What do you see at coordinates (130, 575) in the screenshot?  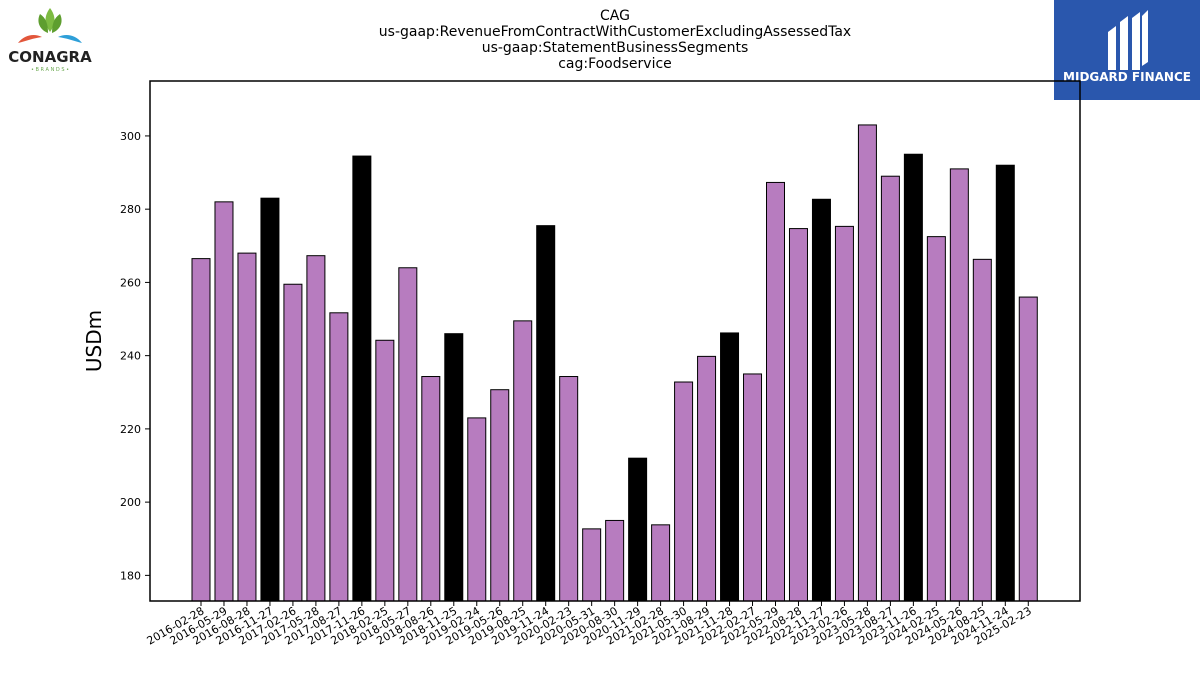 I see `y-tick-label: 180` at bounding box center [130, 575].